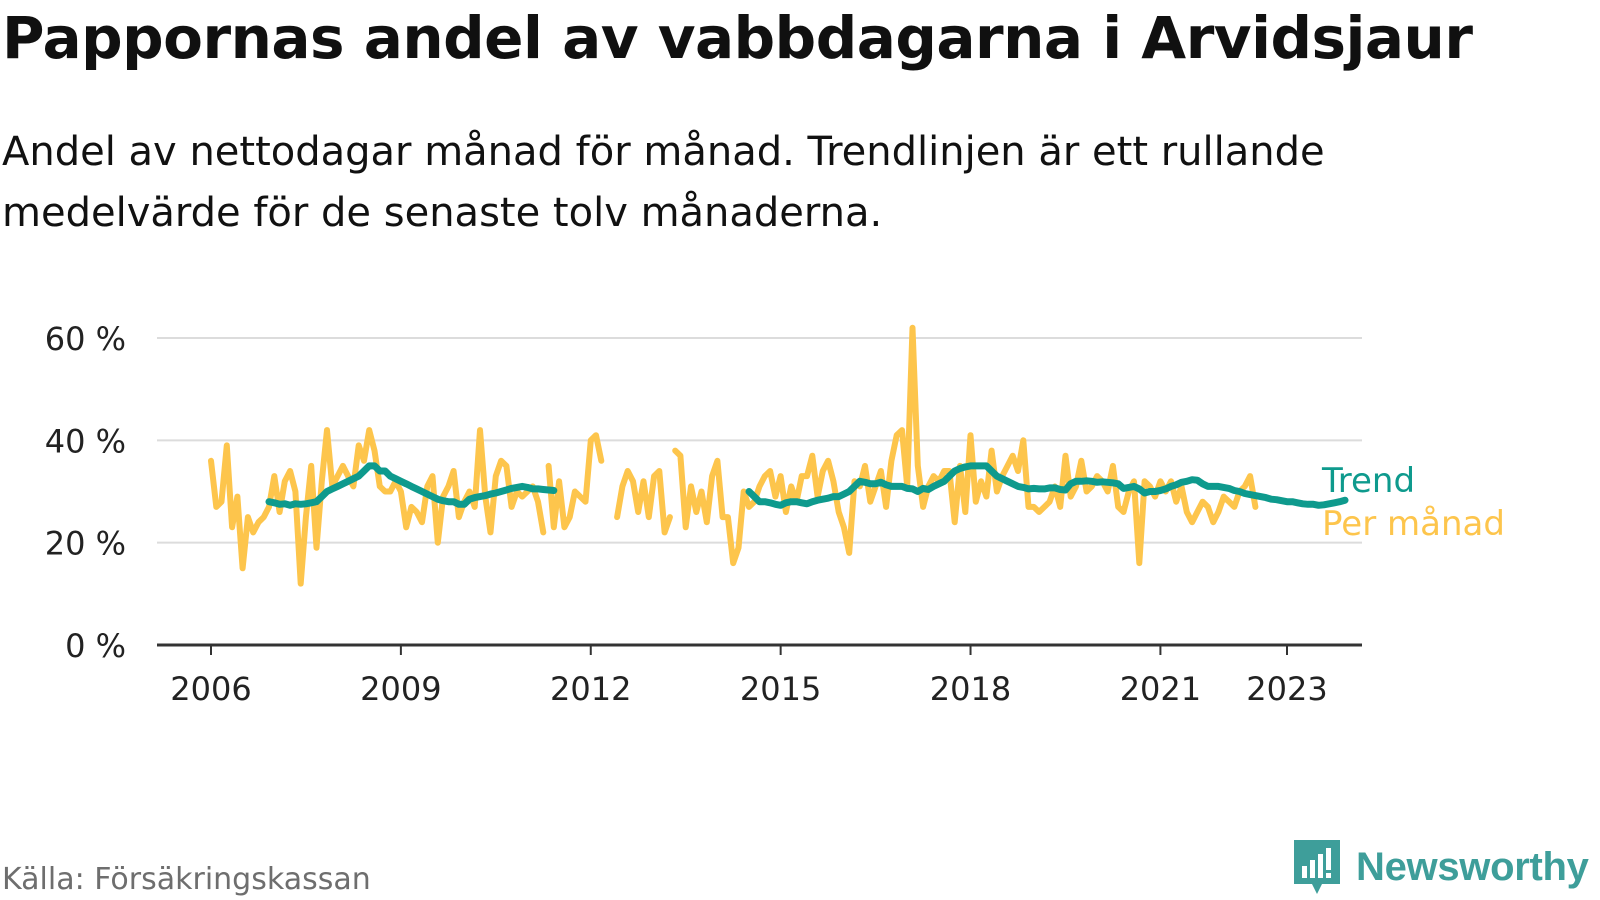 The image size is (1600, 900). I want to click on x-tick-label: 2006, so click(210, 689).